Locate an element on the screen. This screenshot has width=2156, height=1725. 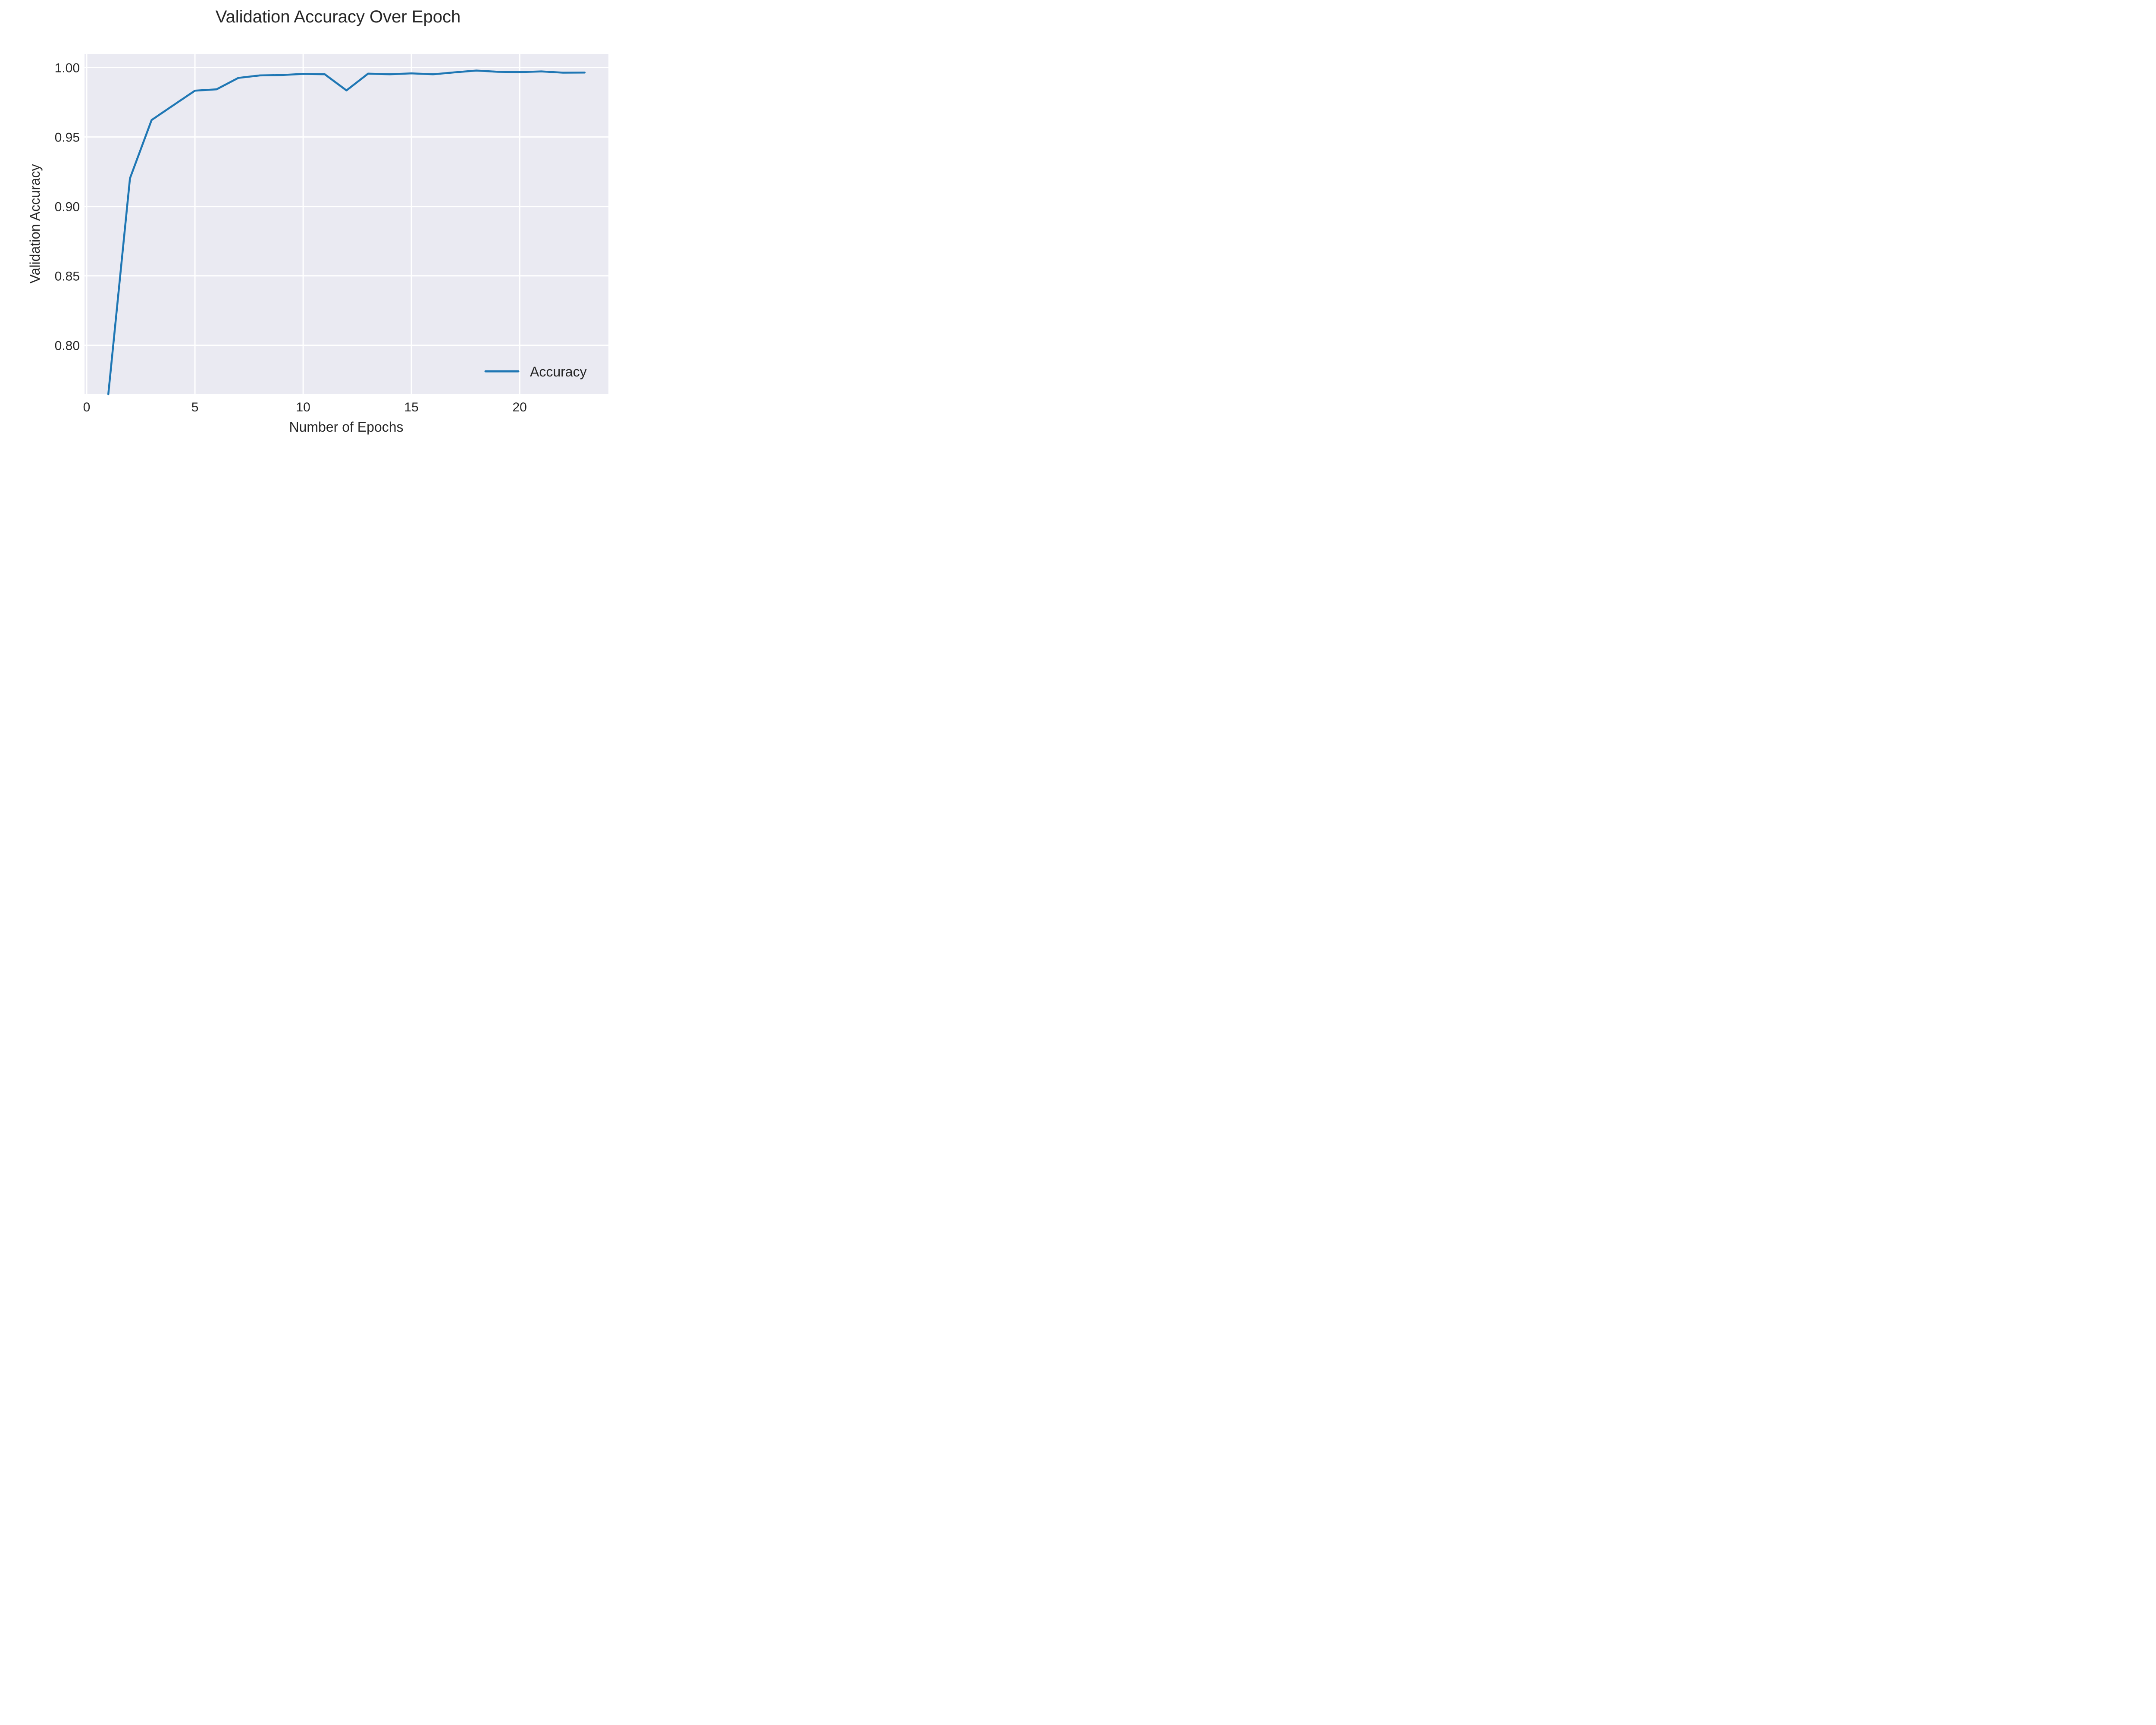
legend: Accuracy is located at coordinates (535, 372).